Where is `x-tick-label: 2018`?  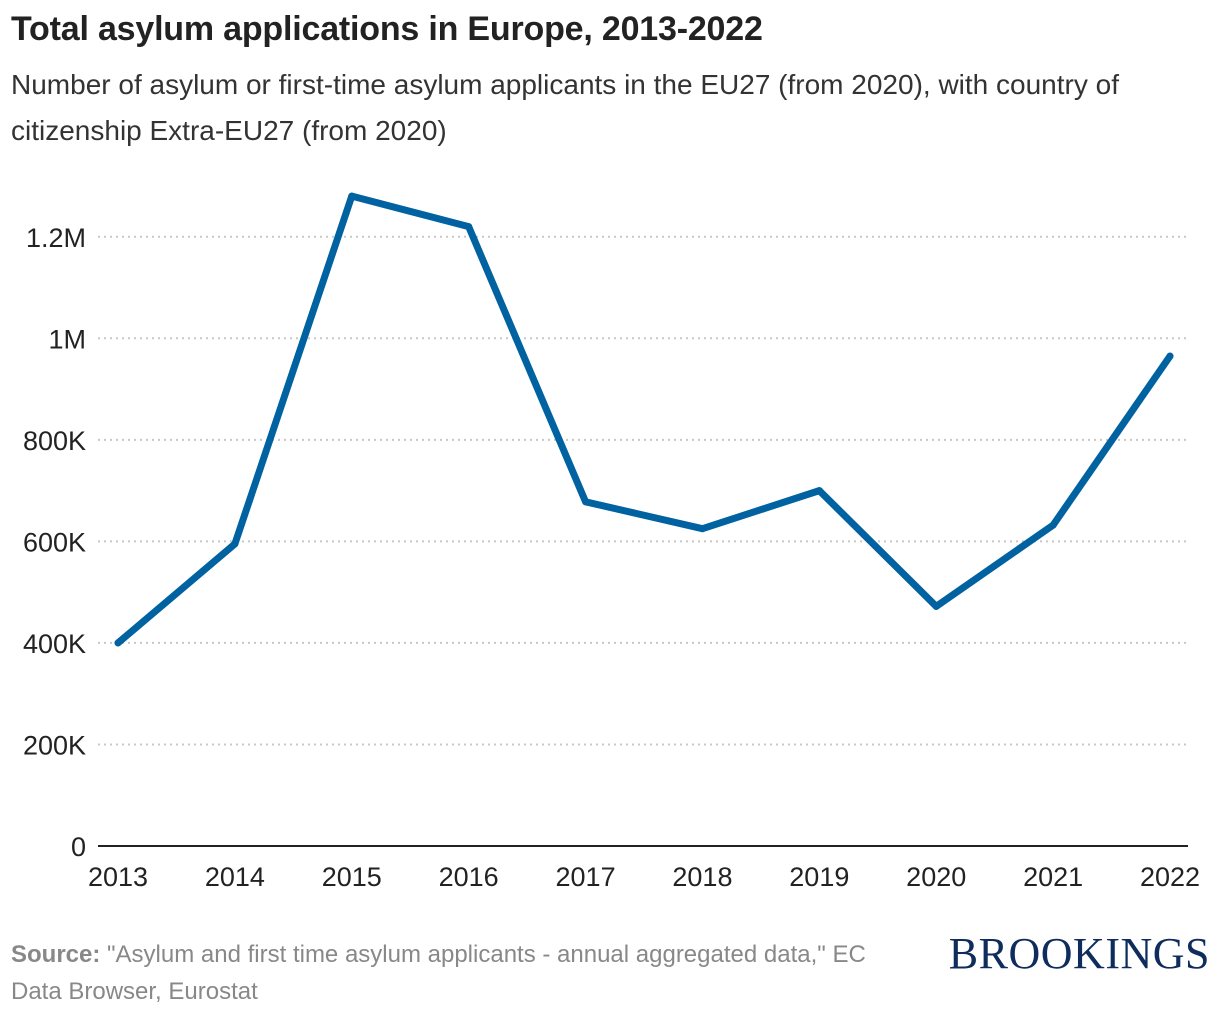
x-tick-label: 2018 is located at coordinates (702, 877).